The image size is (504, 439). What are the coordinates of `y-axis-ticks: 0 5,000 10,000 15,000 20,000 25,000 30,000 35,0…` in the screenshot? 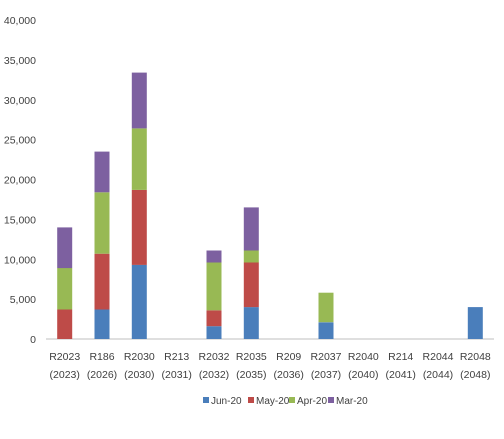 It's located at (20, 180).